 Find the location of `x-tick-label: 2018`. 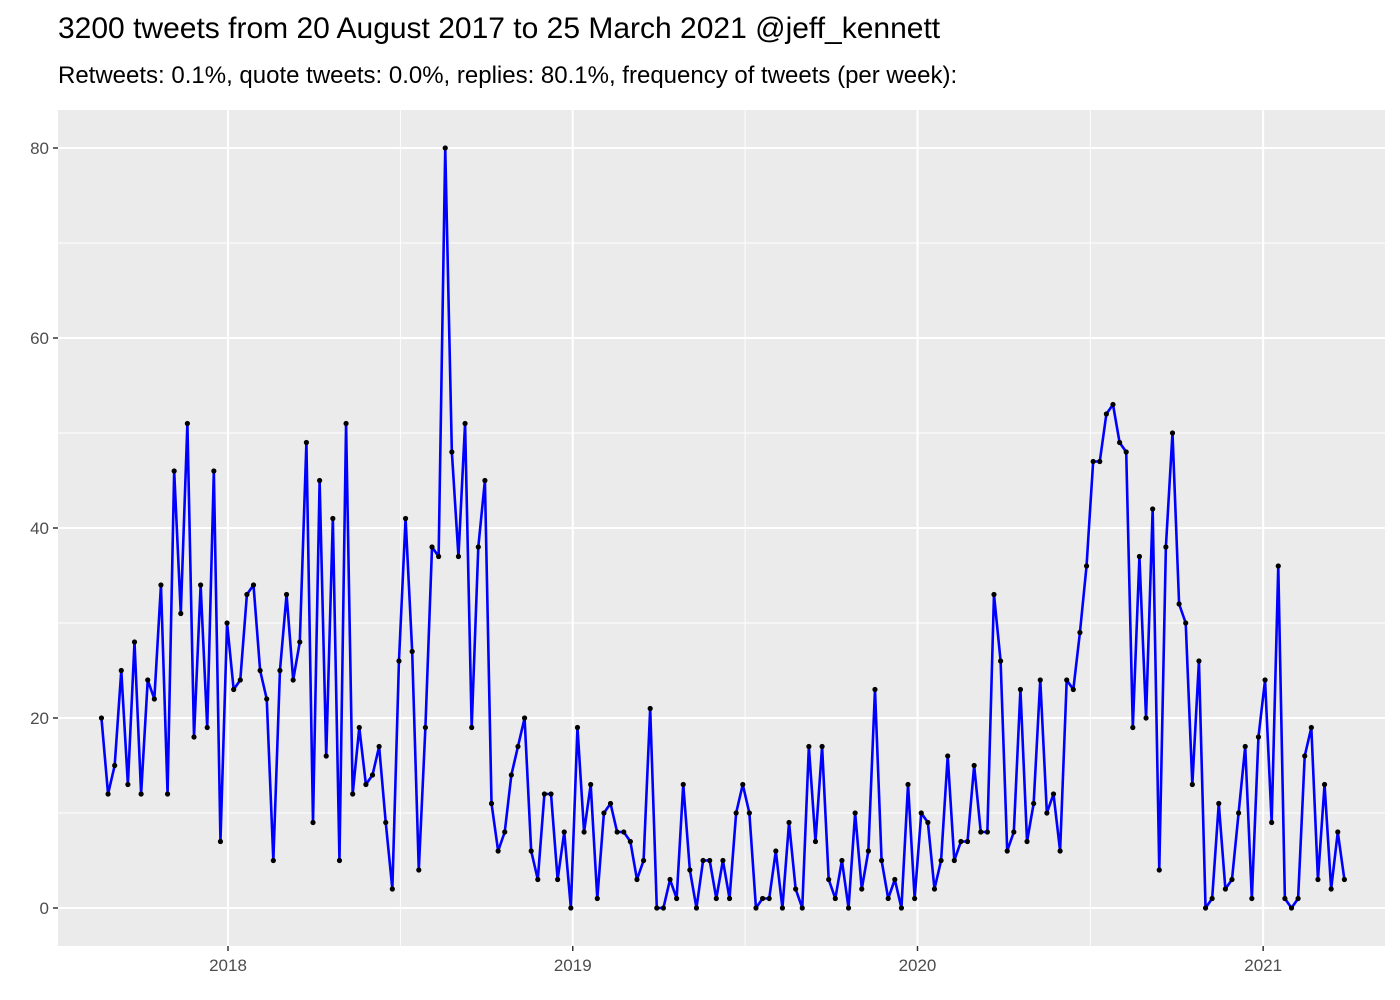

x-tick-label: 2018 is located at coordinates (228, 965).